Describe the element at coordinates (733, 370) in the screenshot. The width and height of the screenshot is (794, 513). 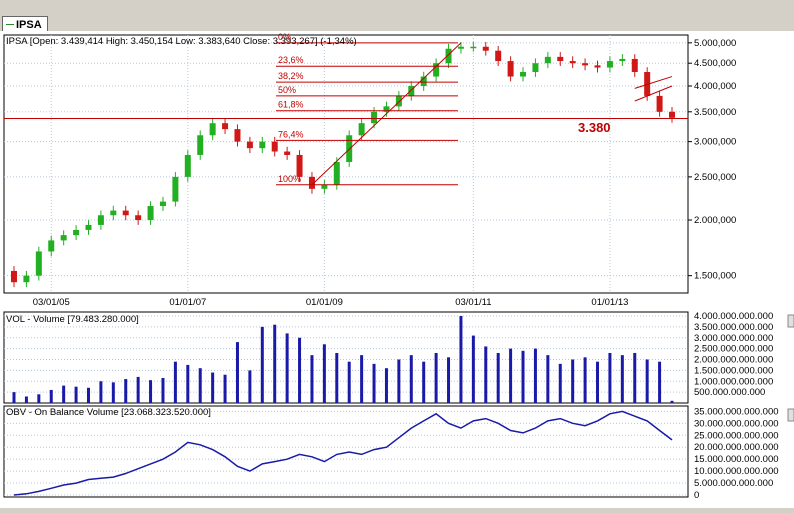
I see `volume-ytick-label: 1.500.000.000.000` at that location.